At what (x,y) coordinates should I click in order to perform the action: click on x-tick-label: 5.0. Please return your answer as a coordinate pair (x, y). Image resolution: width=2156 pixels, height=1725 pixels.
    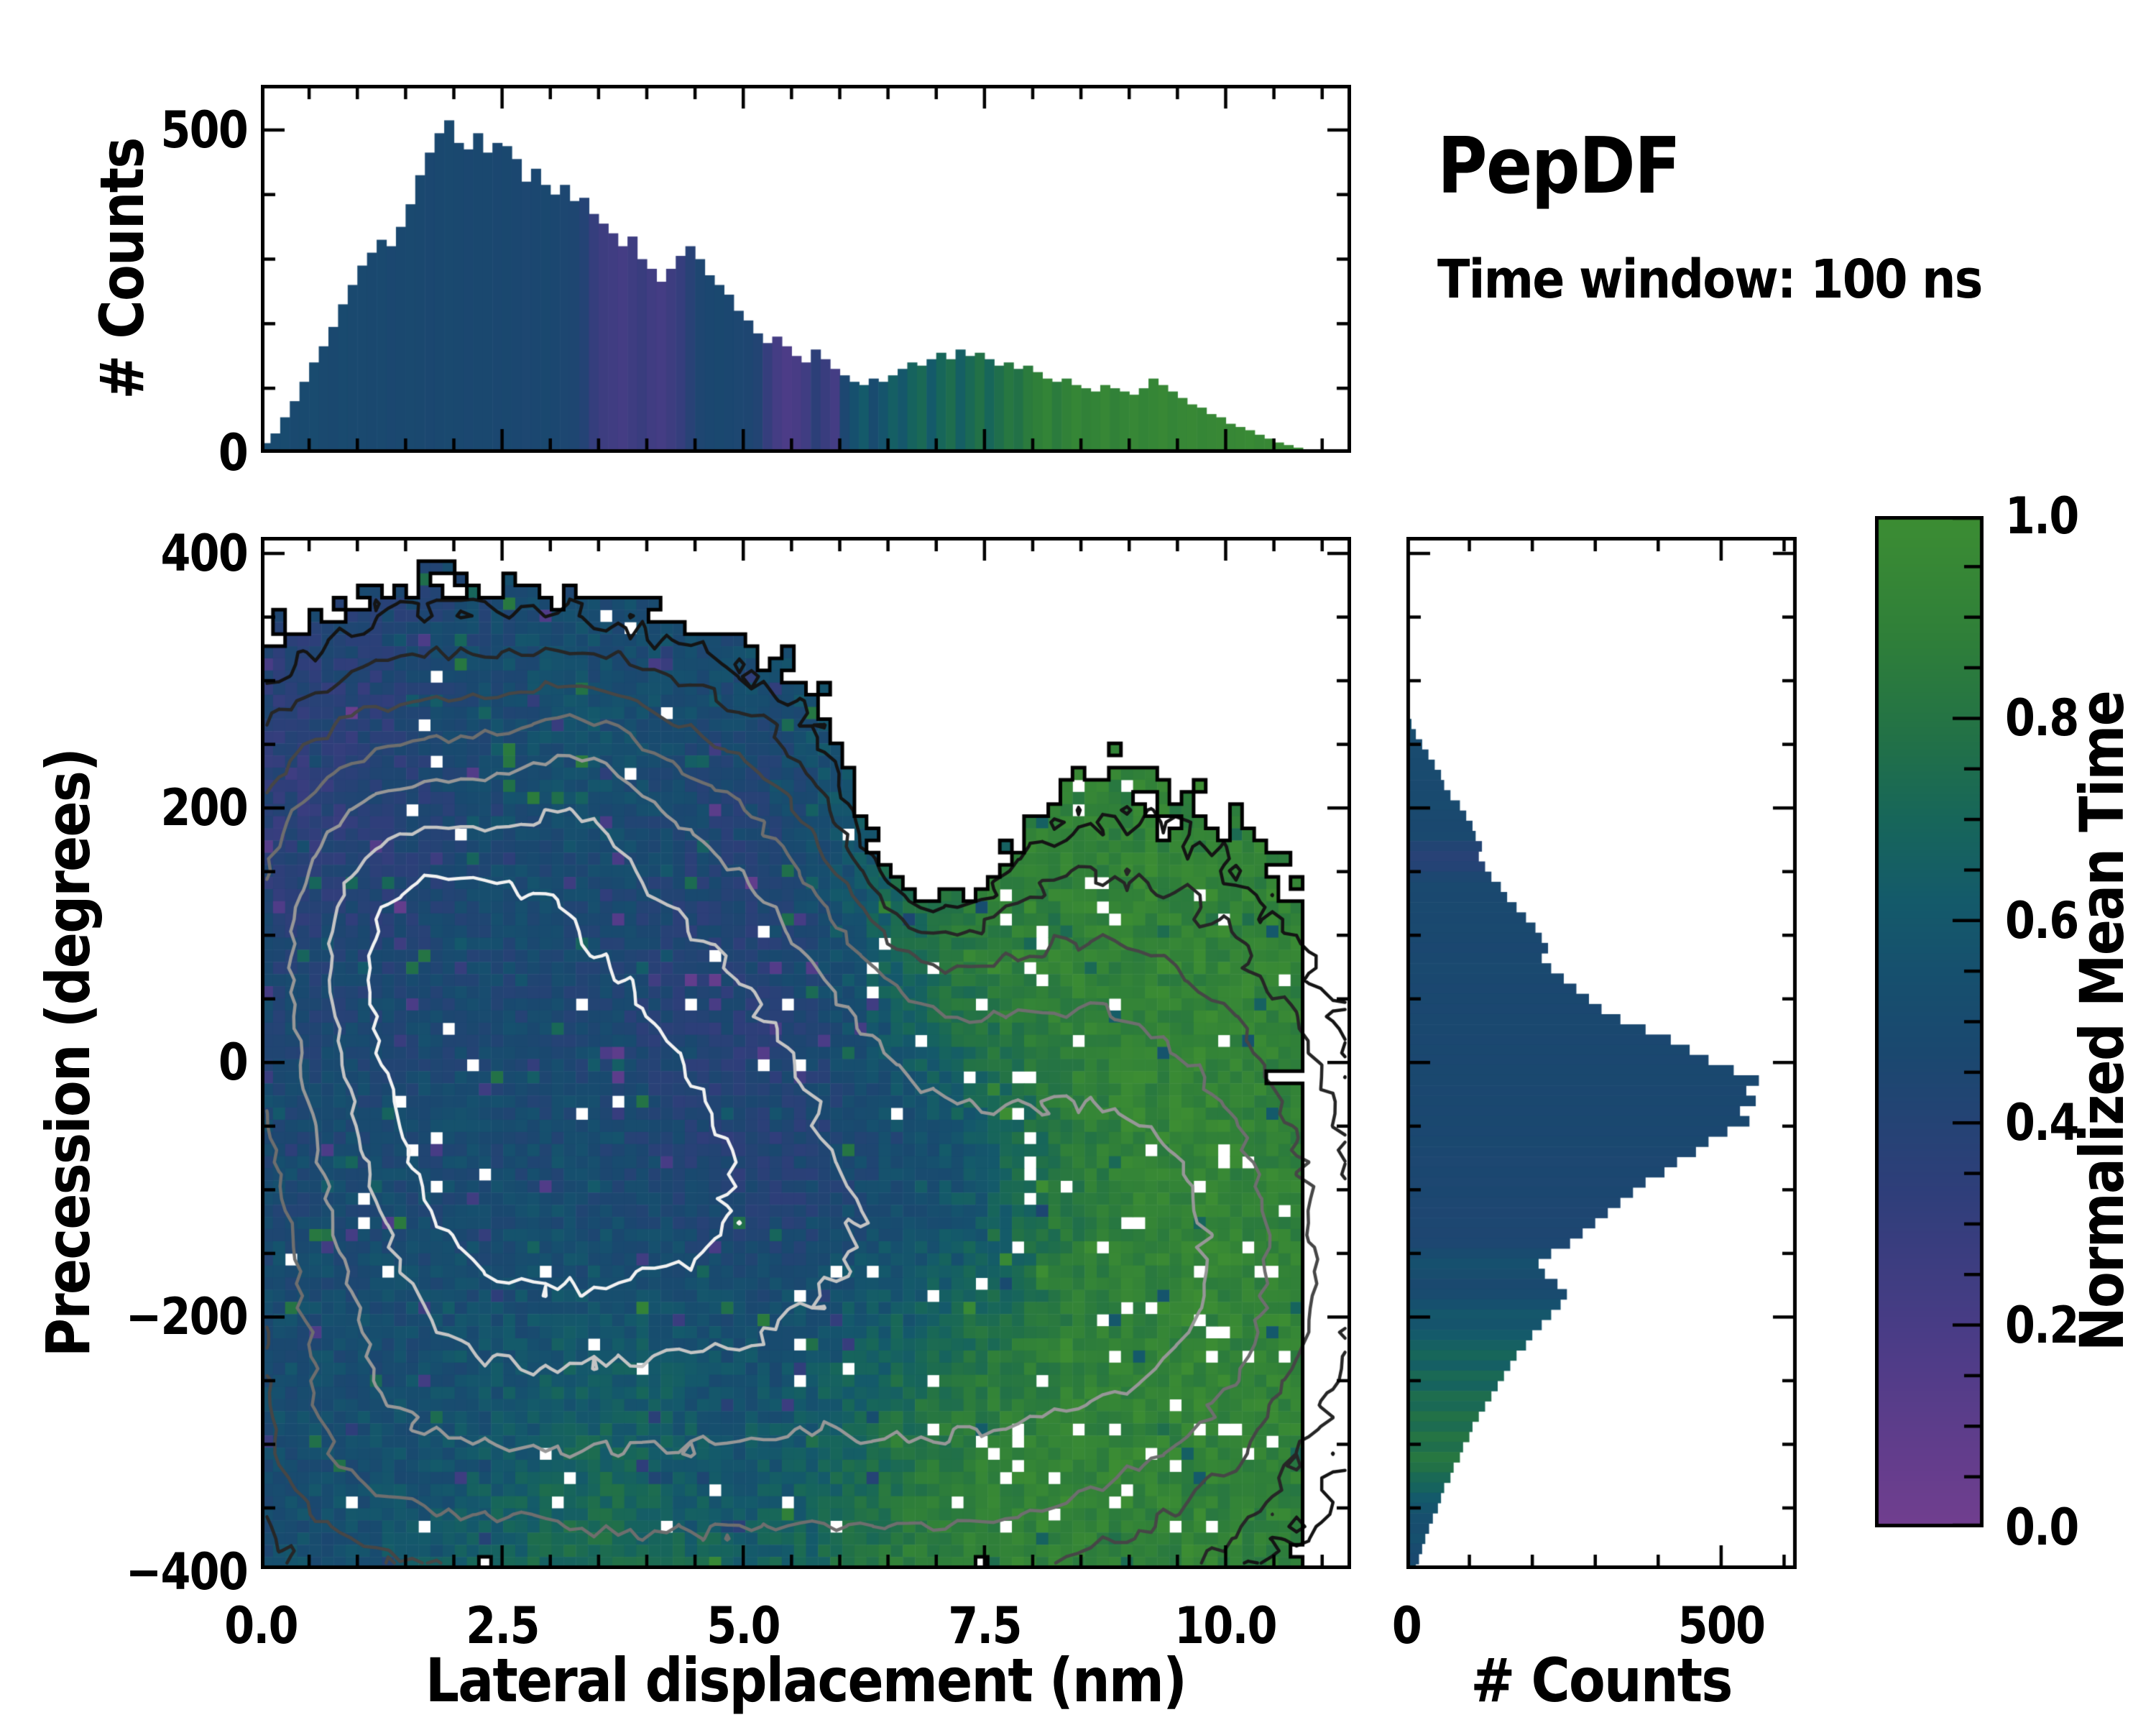
    Looking at the image, I should click on (743, 1625).